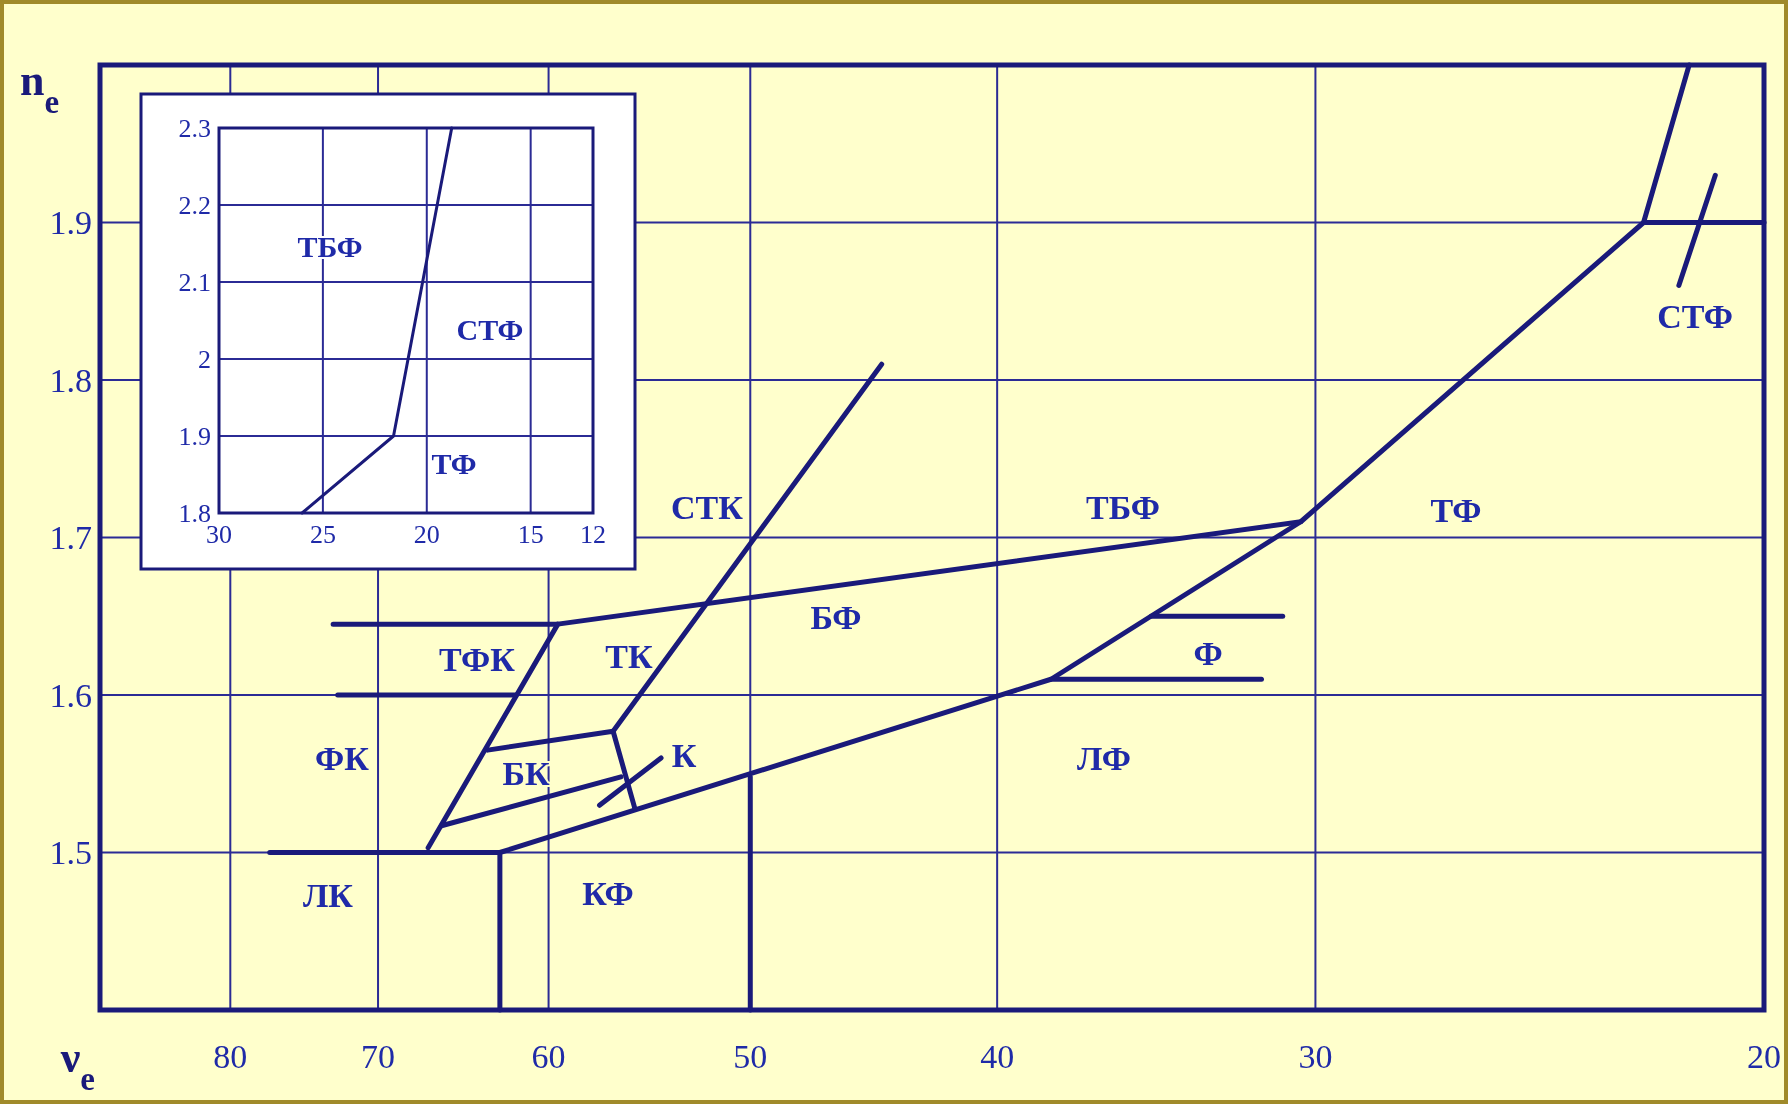 Image resolution: width=1788 pixels, height=1104 pixels. Describe the element at coordinates (1315, 1056) in the screenshot. I see `x-tick-label: 30` at that location.